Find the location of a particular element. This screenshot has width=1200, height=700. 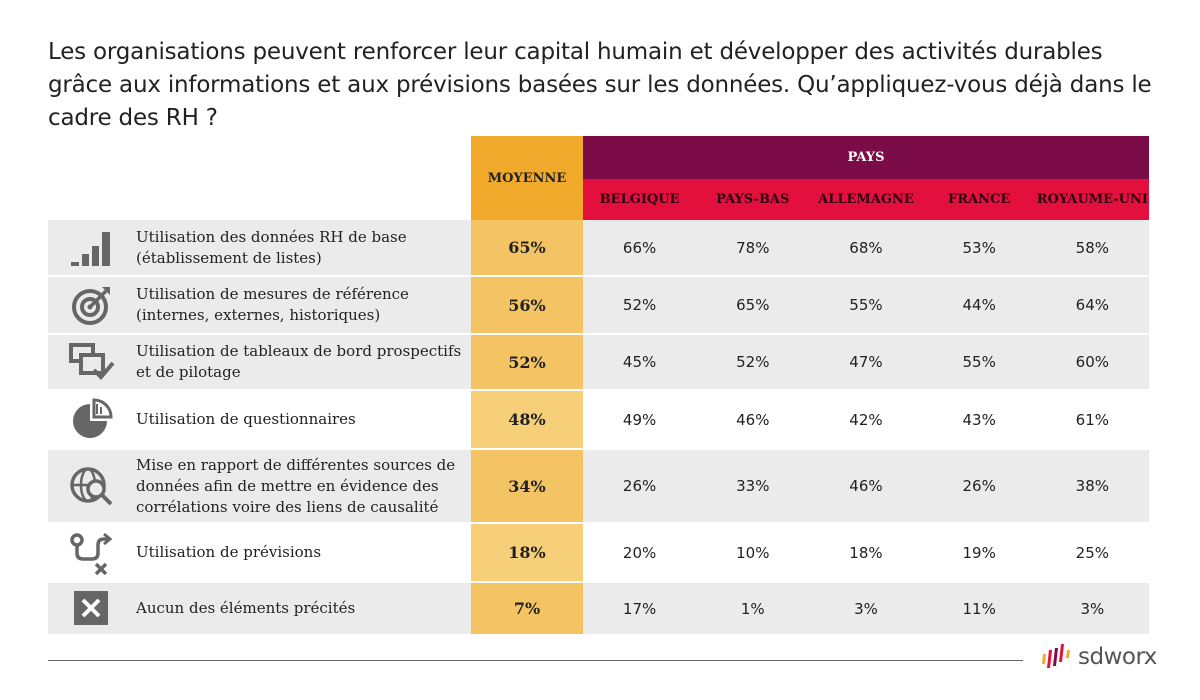

country-value: 64% is located at coordinates (1092, 305).